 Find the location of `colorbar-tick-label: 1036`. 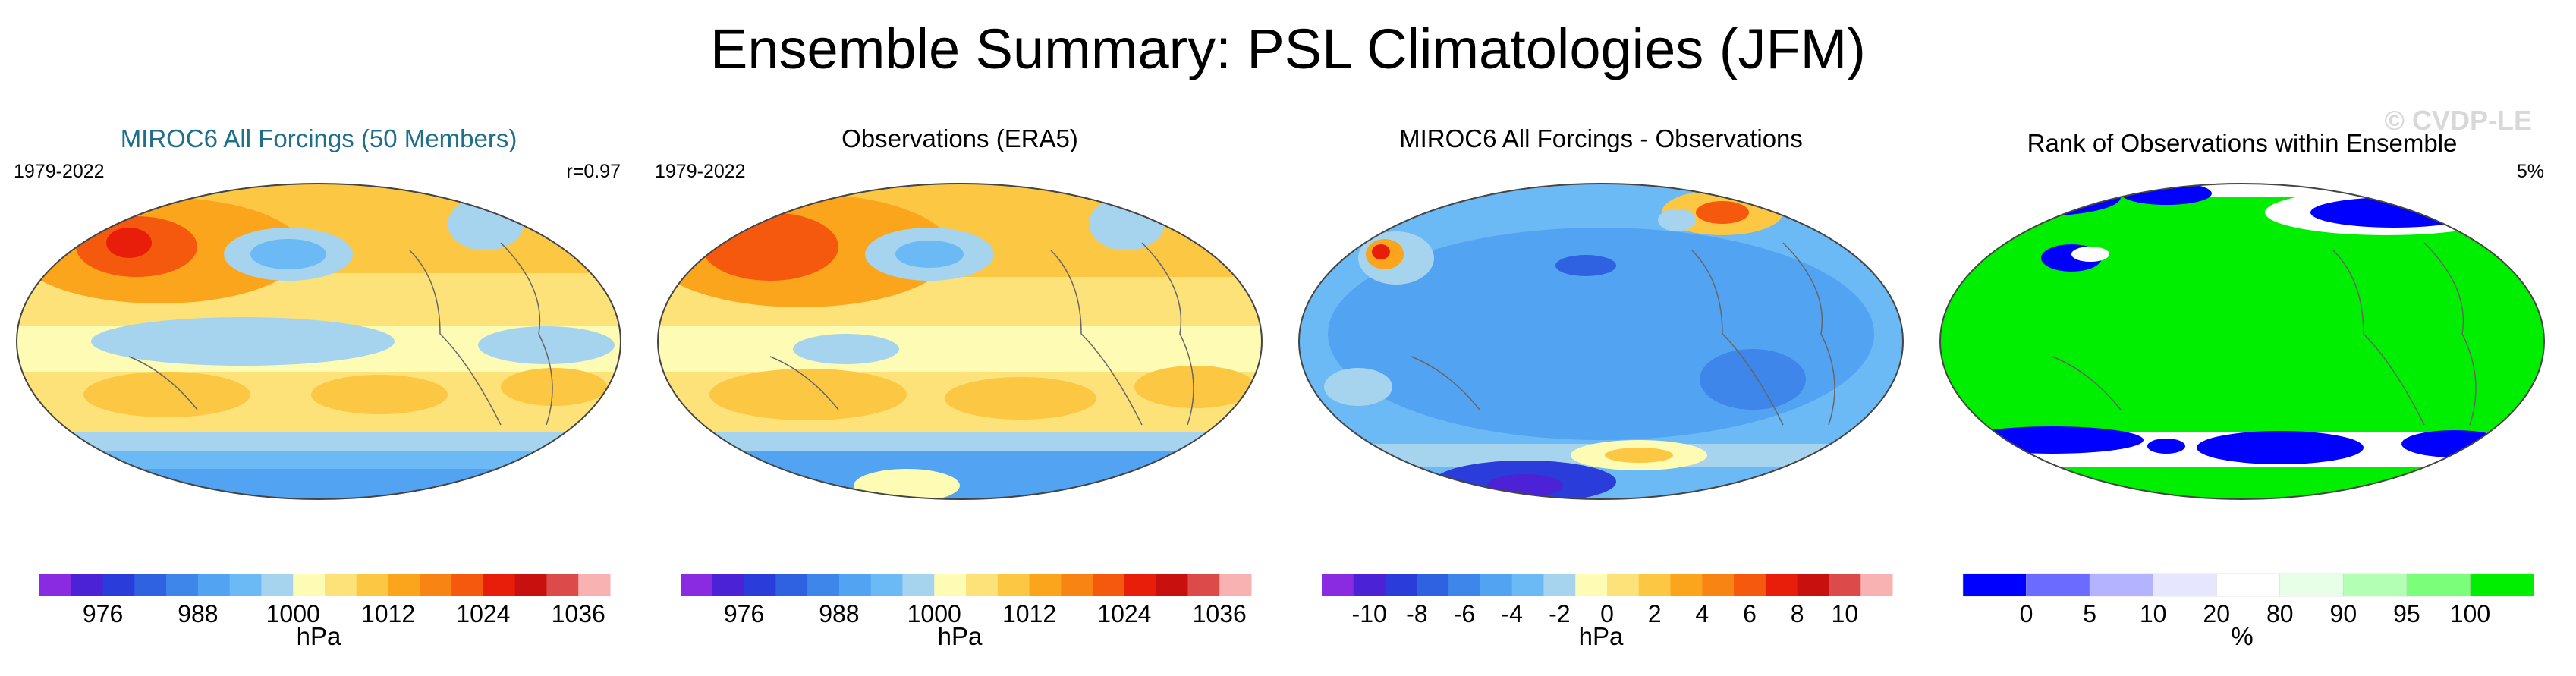

colorbar-tick-label: 1036 is located at coordinates (578, 613).